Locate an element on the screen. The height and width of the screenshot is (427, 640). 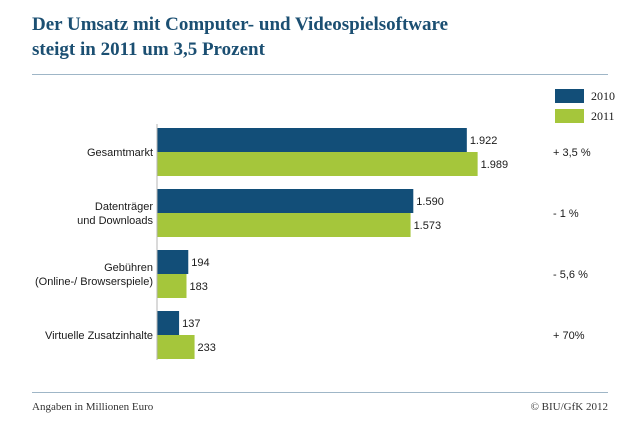
source-credit: © BIU/GfK 2012 is located at coordinates (569, 407).